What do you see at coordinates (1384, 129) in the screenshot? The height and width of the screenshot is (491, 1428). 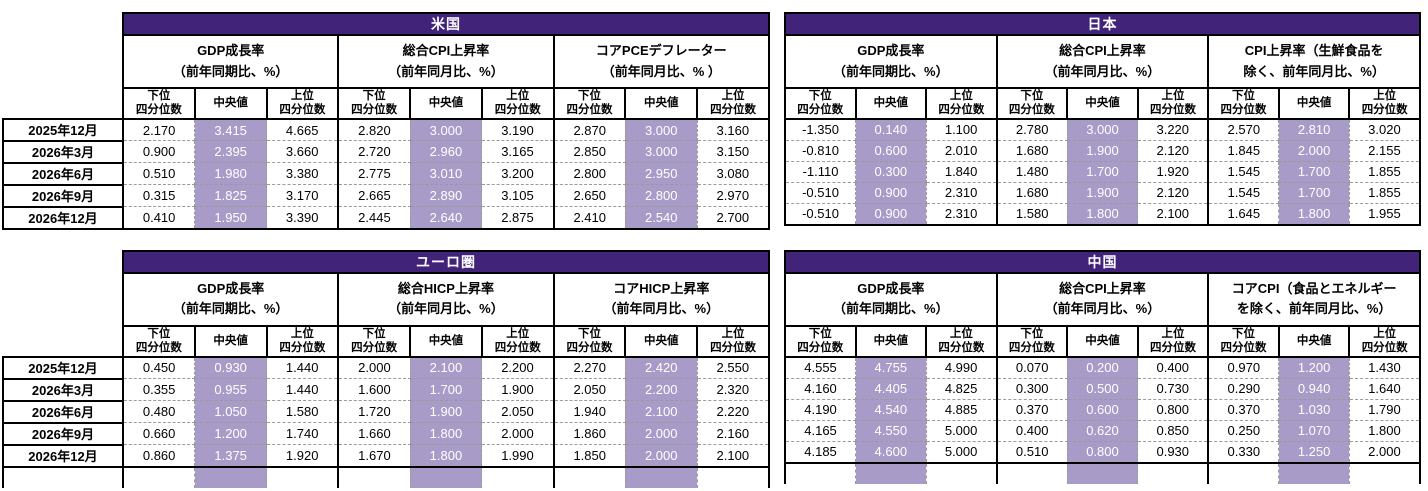 I see `data-cell: 3.020` at bounding box center [1384, 129].